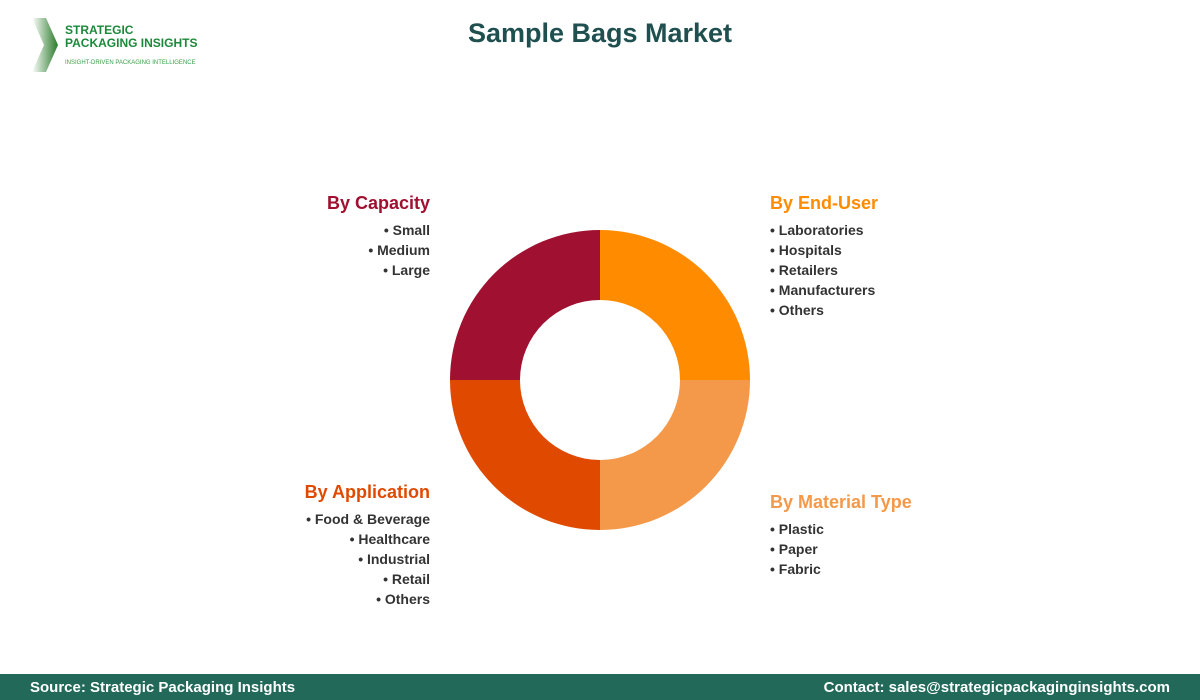  Describe the element at coordinates (841, 502) in the screenshot. I see `segment-title: By Material Type` at that location.